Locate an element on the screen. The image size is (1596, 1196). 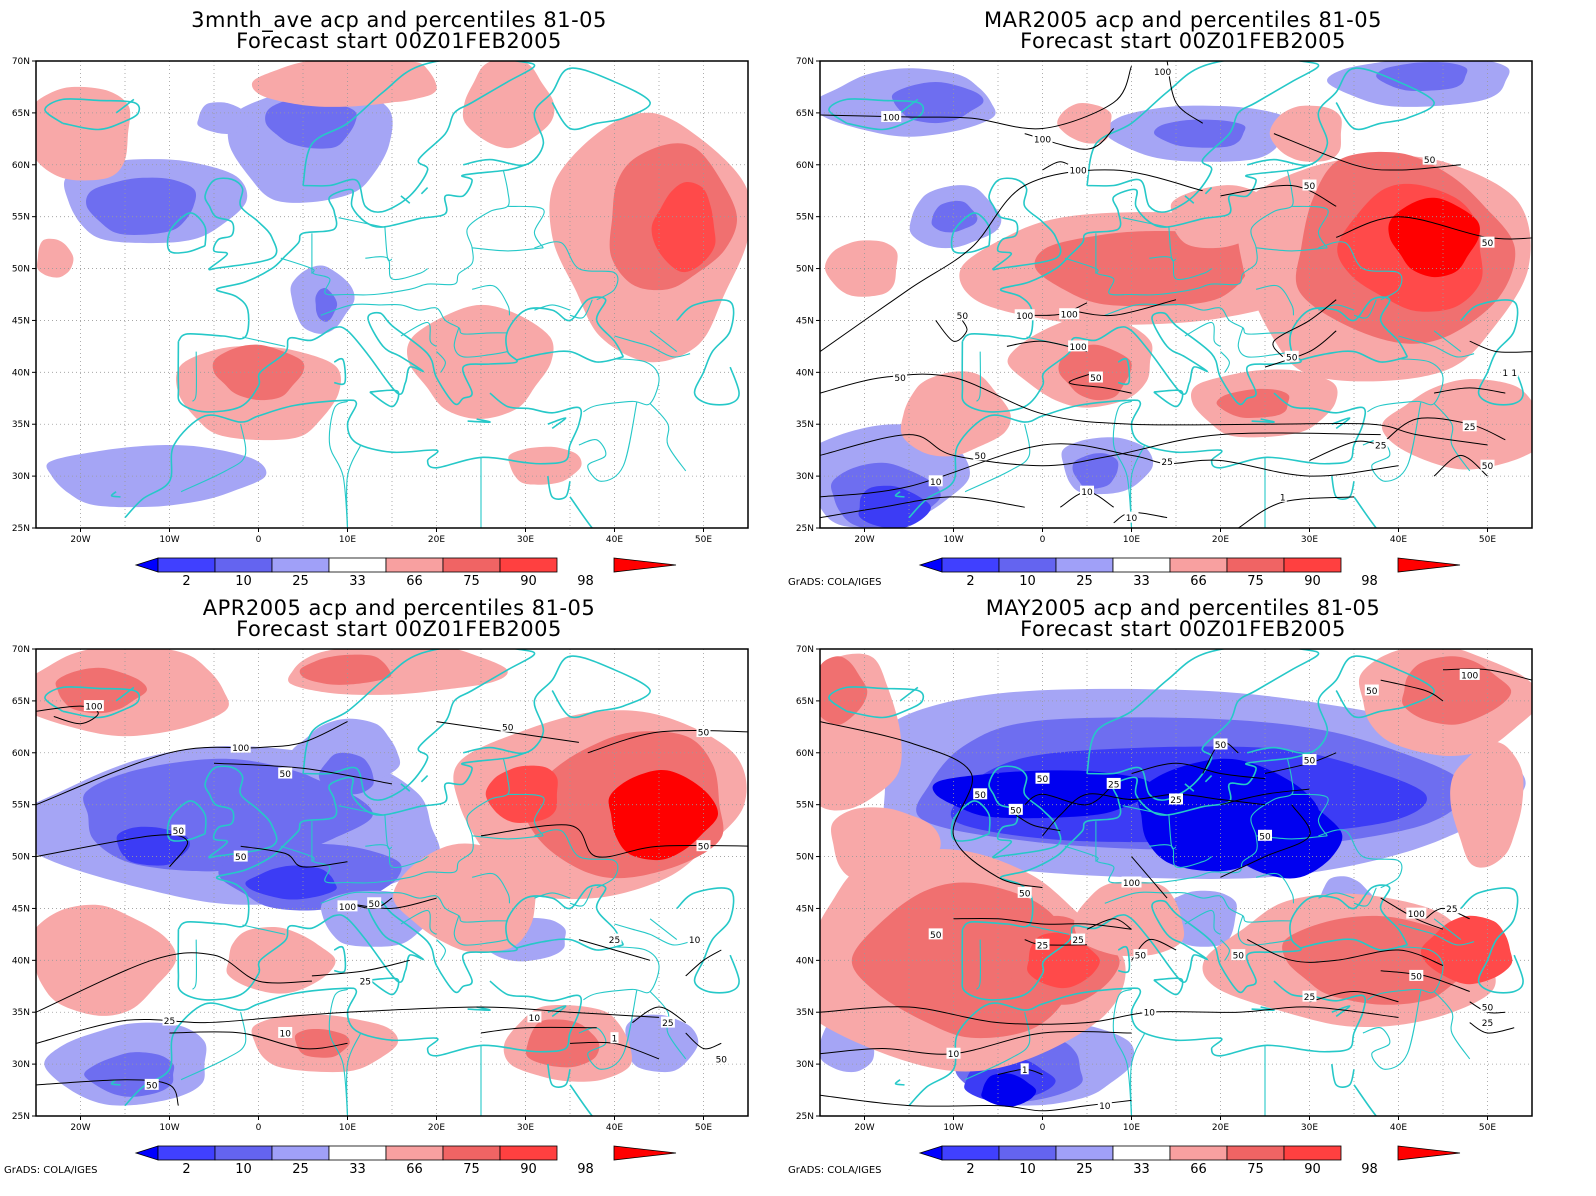
panel-title: MAY2005 acp and percentiles 81-05 is located at coordinates (1183, 608).